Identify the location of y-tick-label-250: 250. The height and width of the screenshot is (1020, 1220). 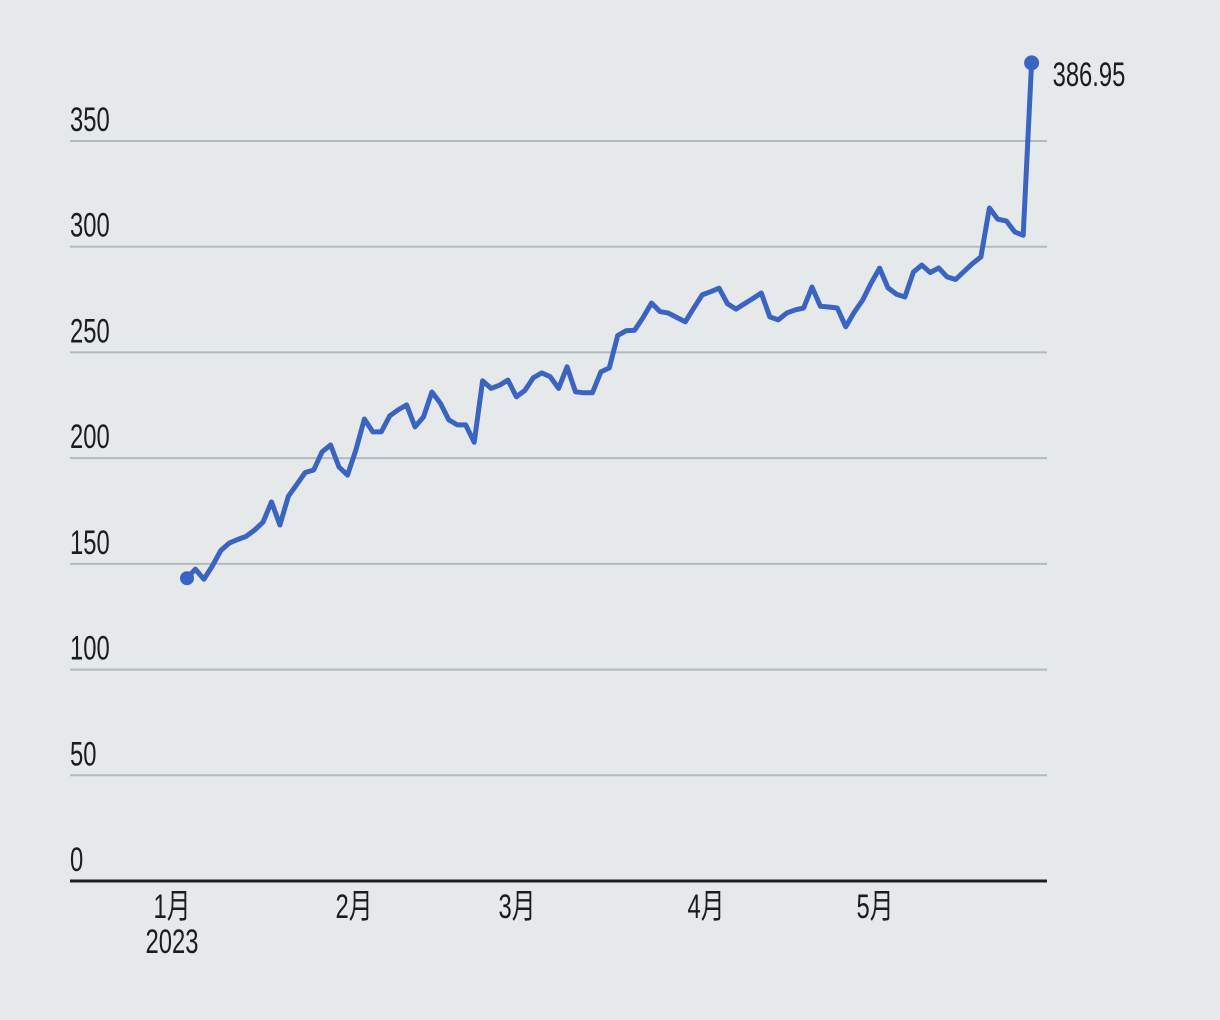
(90, 331).